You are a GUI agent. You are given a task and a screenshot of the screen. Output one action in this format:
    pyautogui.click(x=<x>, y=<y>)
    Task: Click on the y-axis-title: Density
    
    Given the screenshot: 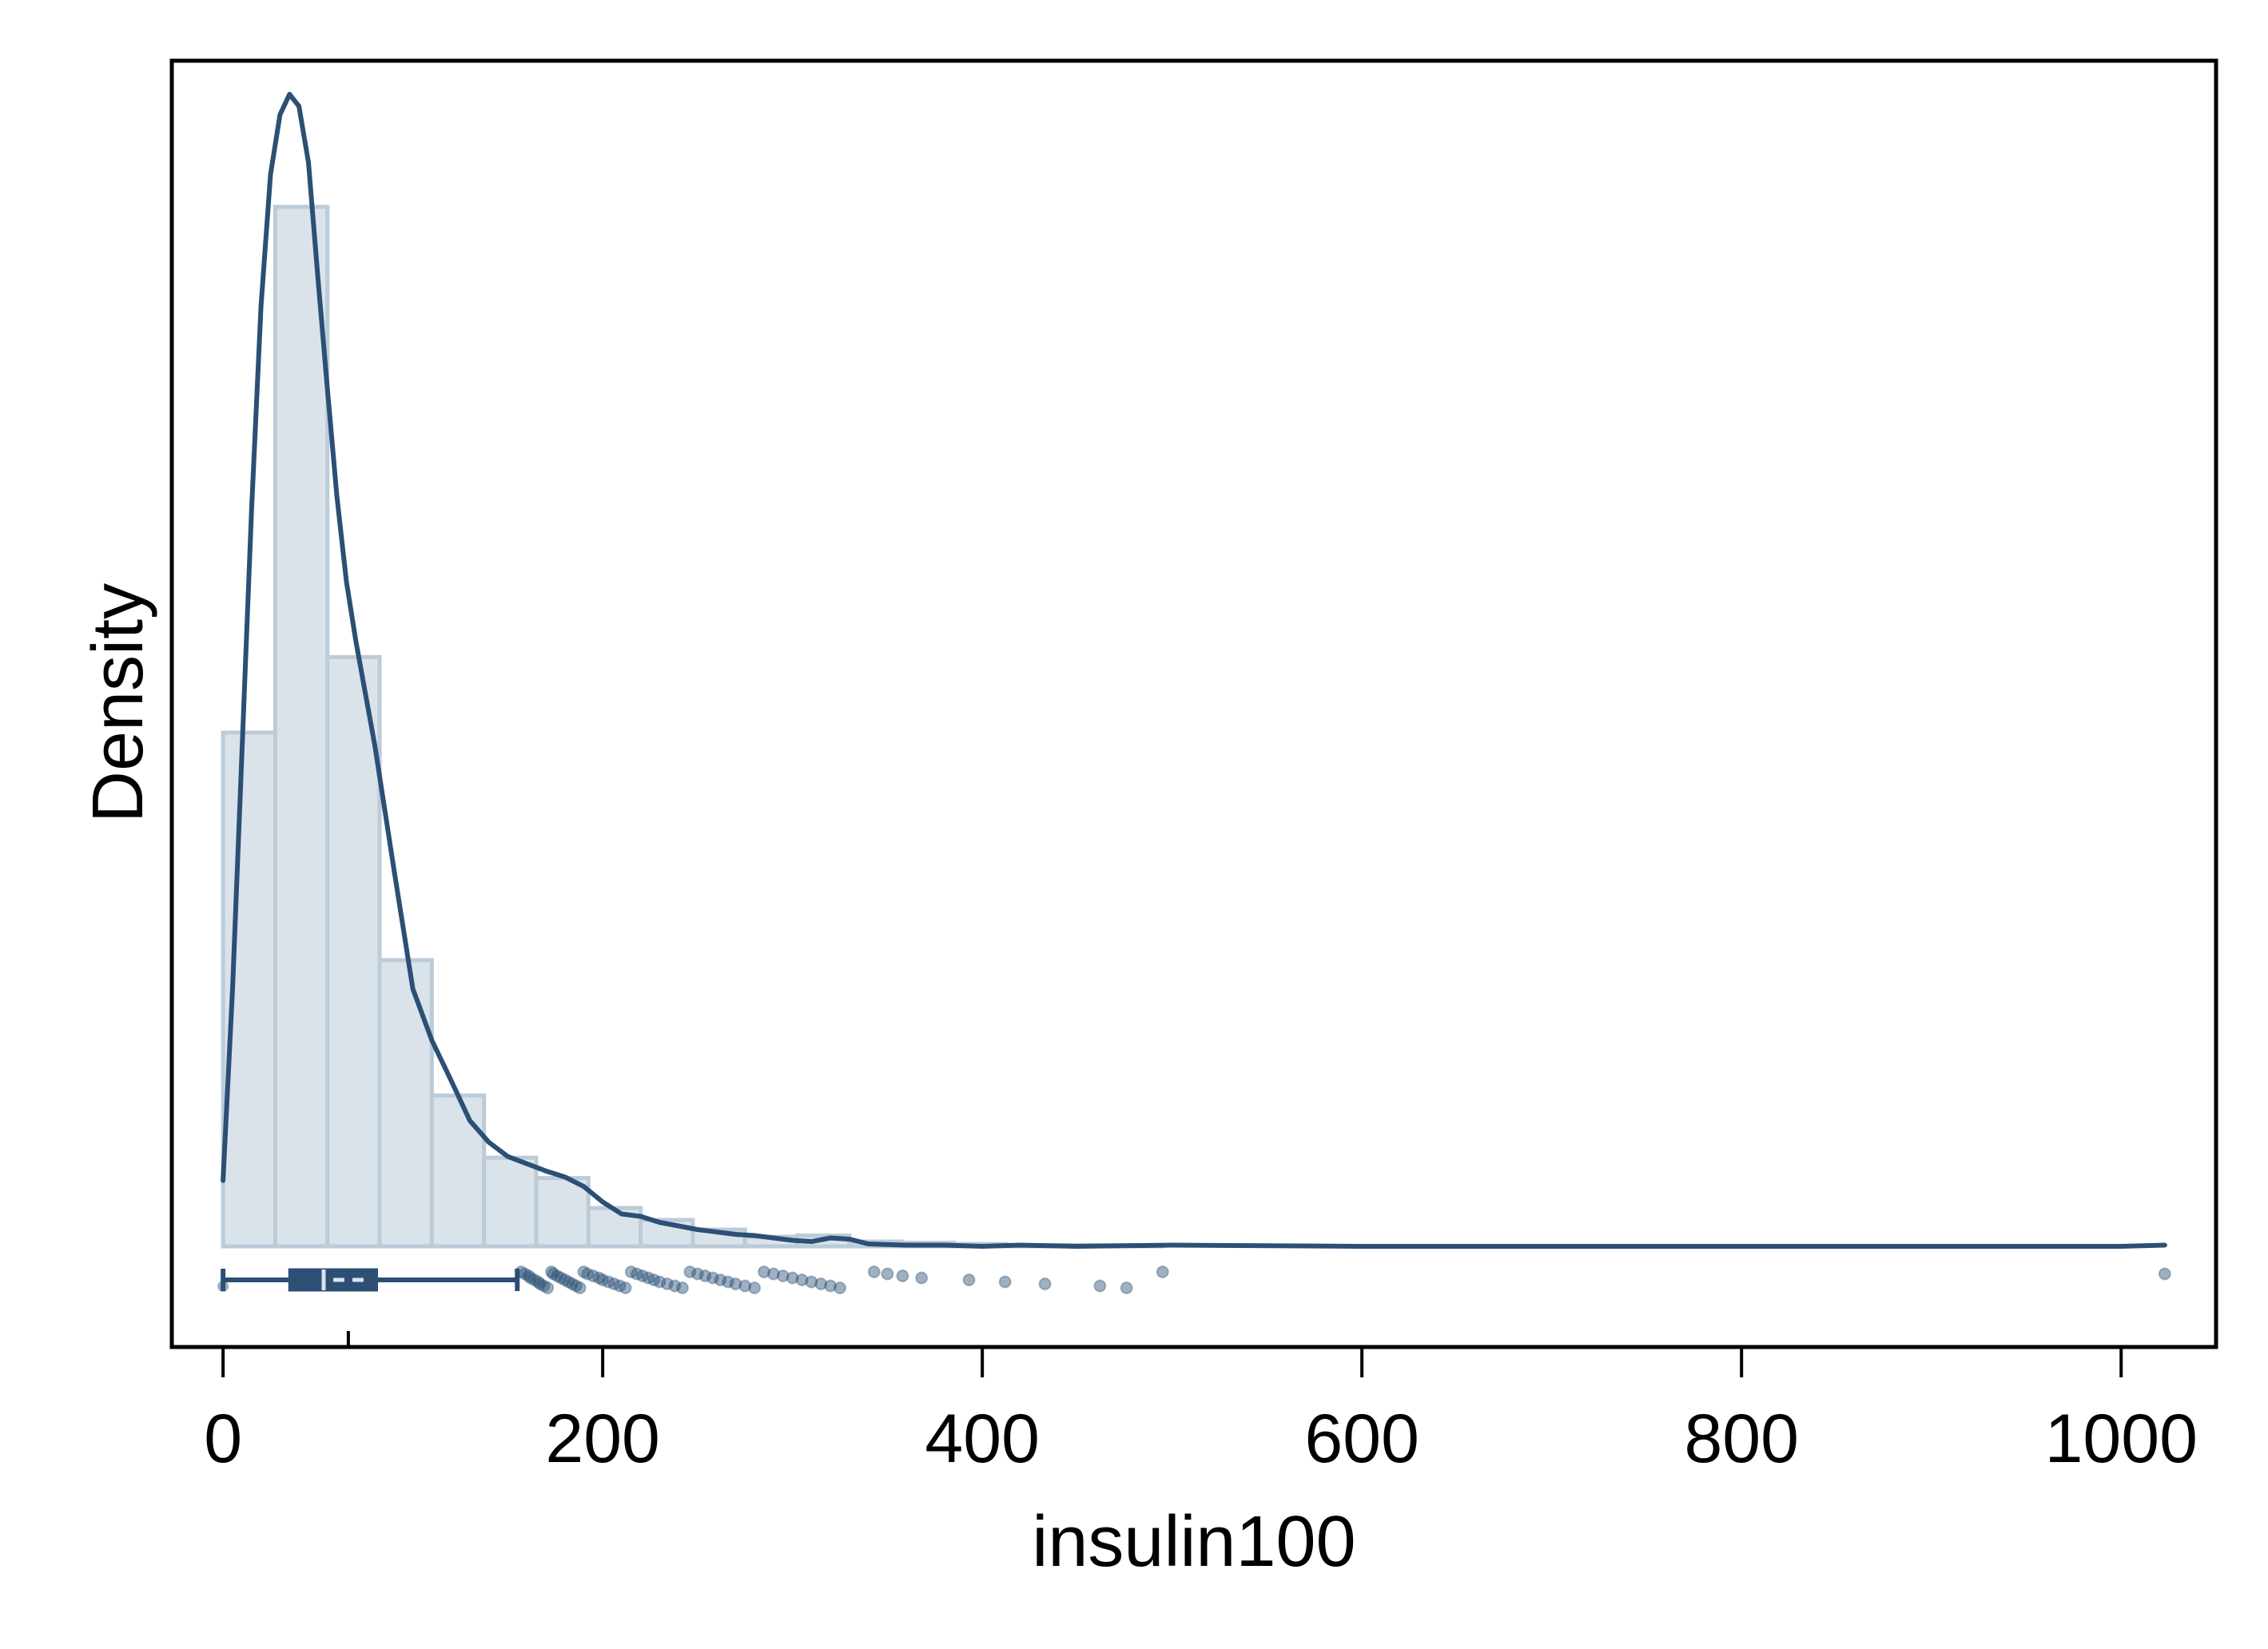 What is the action you would take?
    pyautogui.click(x=118, y=703)
    